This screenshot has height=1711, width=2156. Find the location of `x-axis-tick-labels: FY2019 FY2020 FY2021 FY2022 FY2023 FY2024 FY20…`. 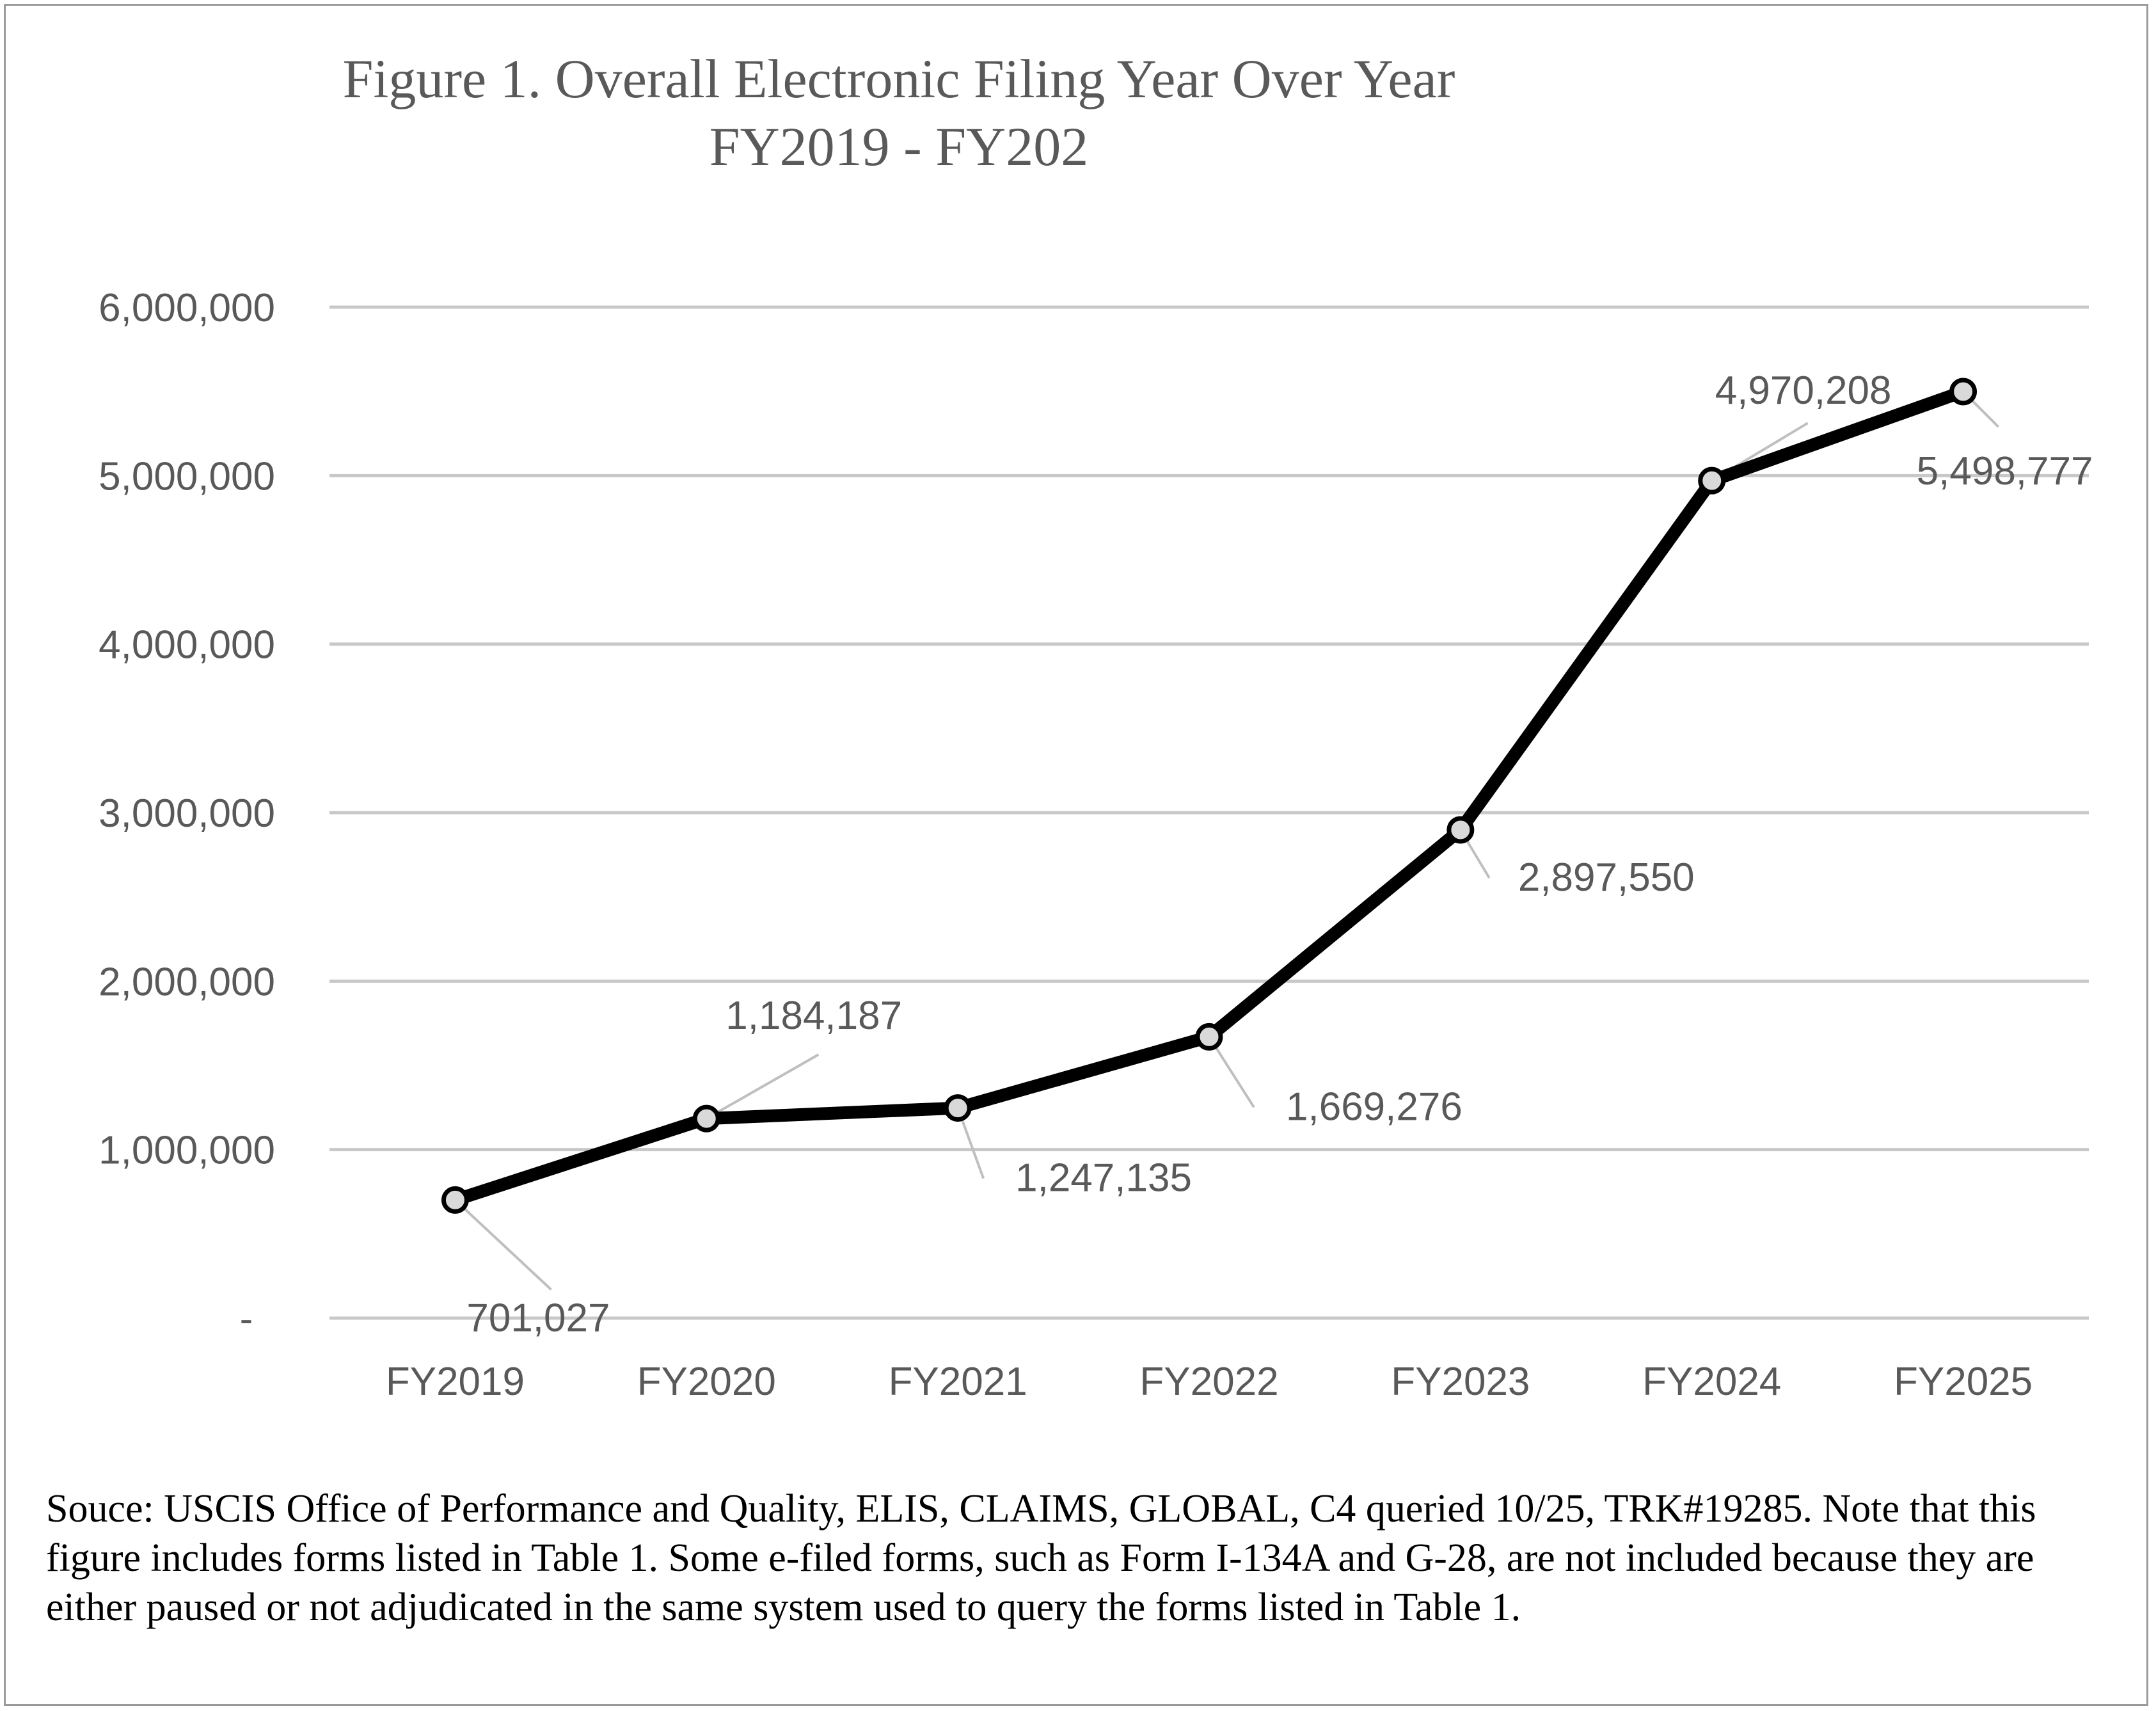

x-axis-tick-labels: FY2019 FY2020 FY2021 FY2022 FY2023 FY2024 FY20… is located at coordinates (1209, 1382).